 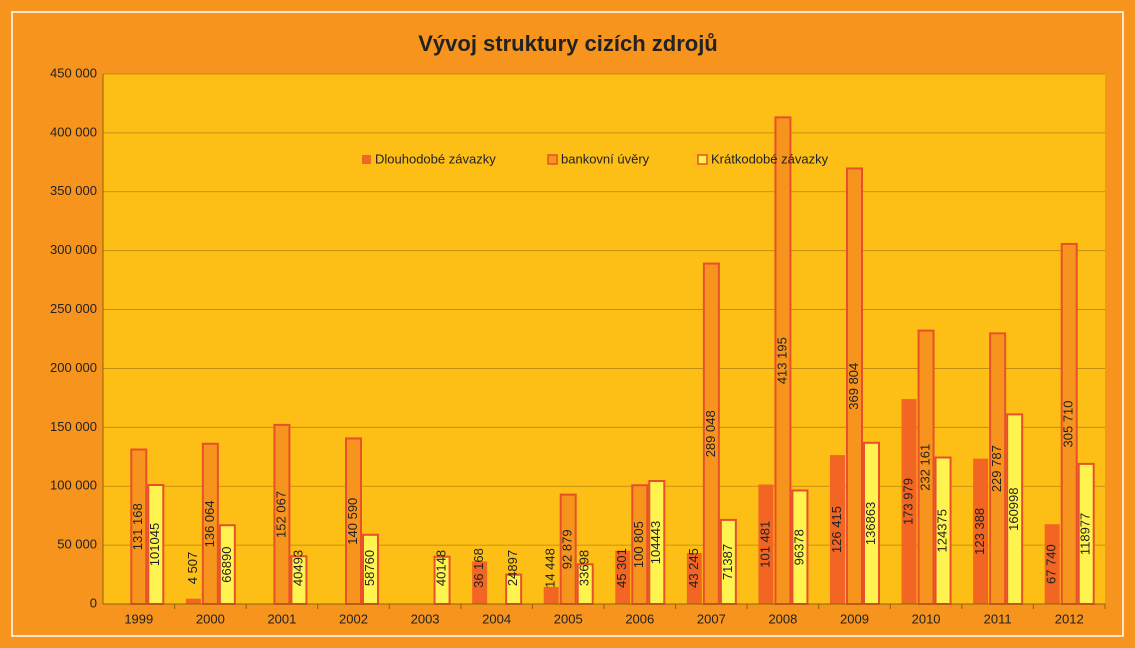 What do you see at coordinates (870, 523) in the screenshot?
I see `data-label: 136863` at bounding box center [870, 523].